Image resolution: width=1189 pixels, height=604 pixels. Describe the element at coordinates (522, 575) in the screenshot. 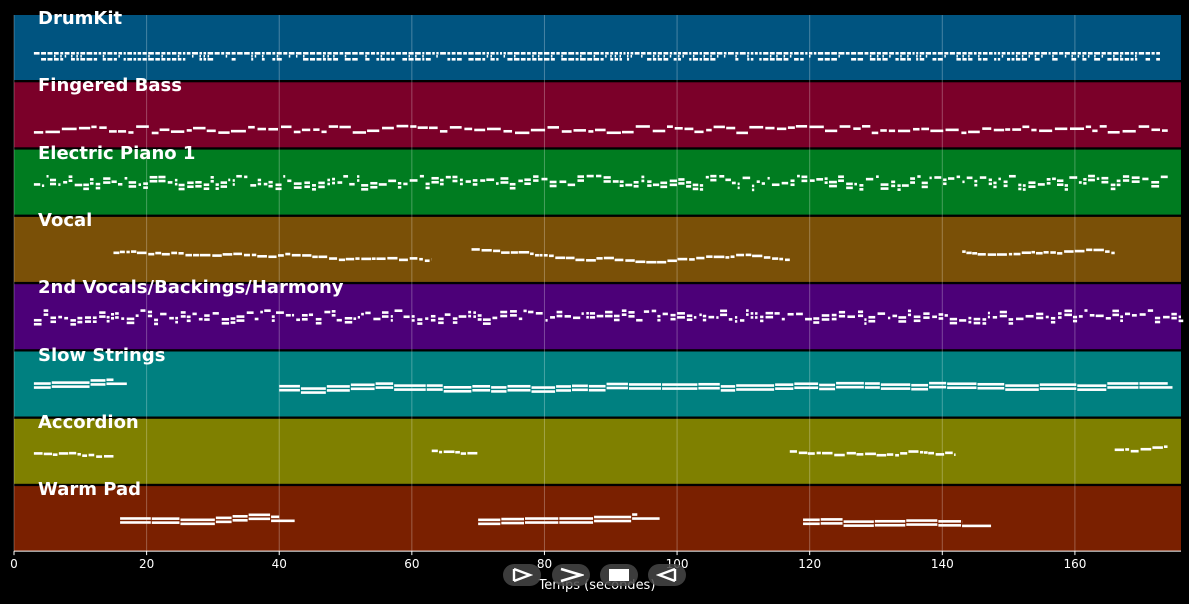

I see `play-button` at that location.